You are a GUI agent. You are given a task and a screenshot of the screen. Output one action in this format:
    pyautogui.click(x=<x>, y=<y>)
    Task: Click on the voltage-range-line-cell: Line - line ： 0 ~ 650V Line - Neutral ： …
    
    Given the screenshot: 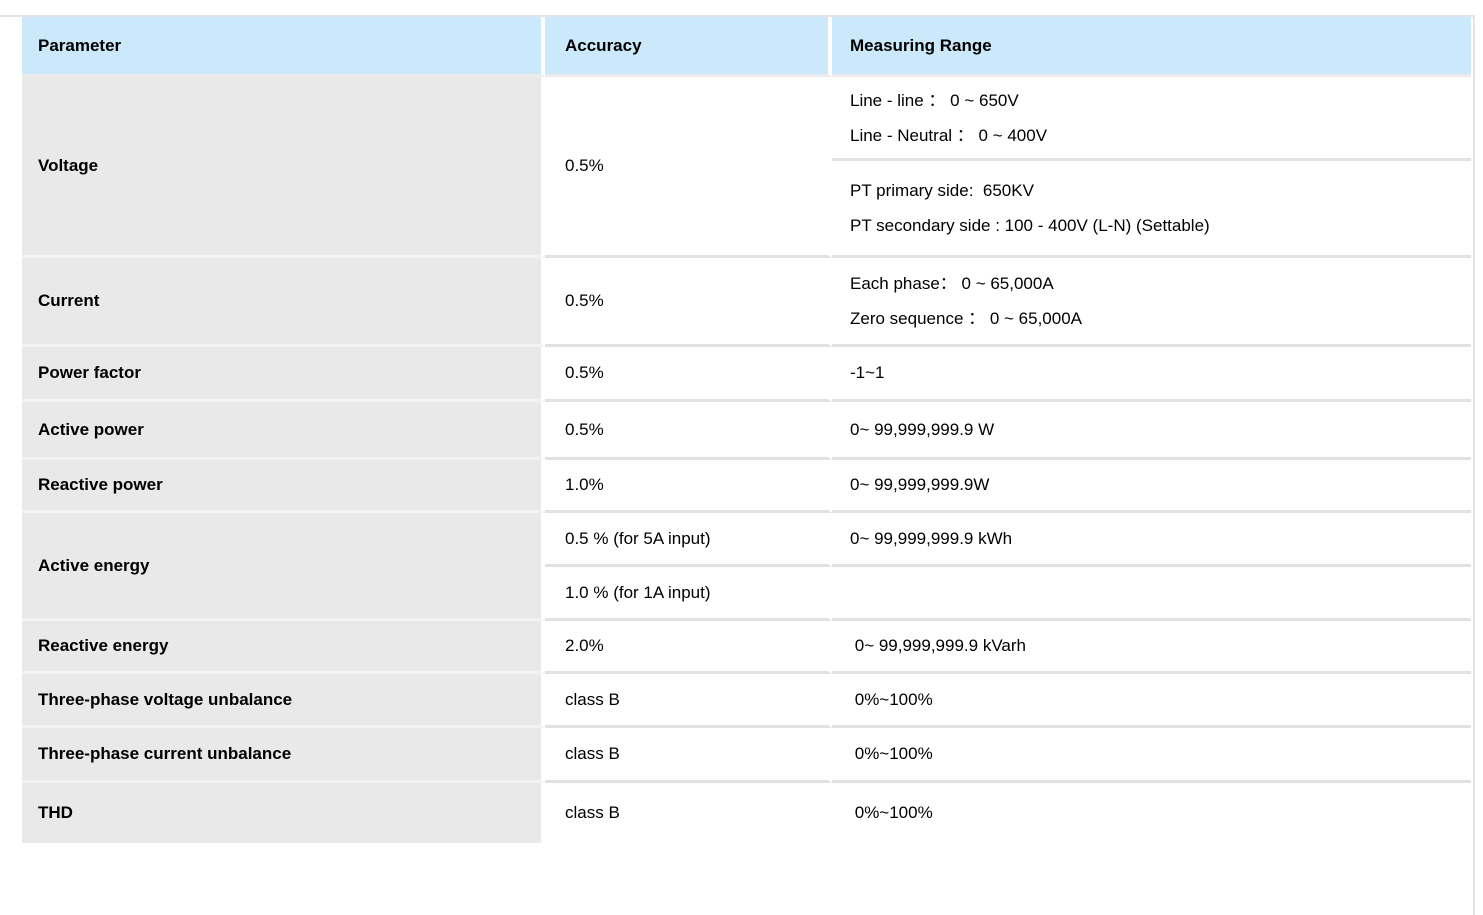 What is the action you would take?
    pyautogui.click(x=1151, y=119)
    